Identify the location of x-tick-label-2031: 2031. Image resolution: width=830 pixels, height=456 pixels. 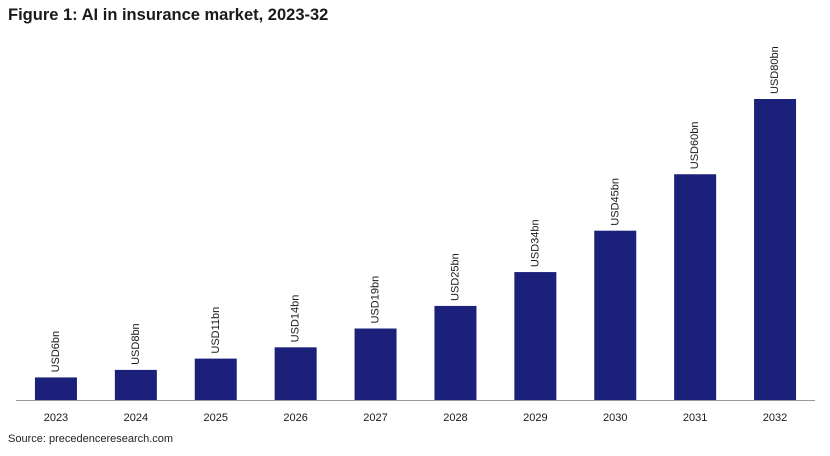
(695, 418).